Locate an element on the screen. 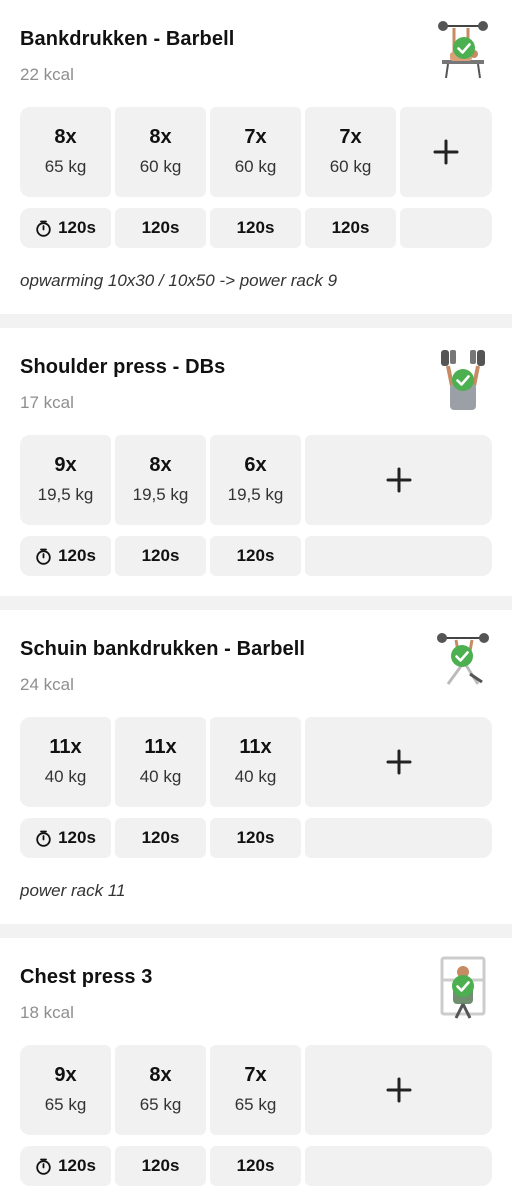  exercise-kcal: 18 kcal is located at coordinates (47, 1012).